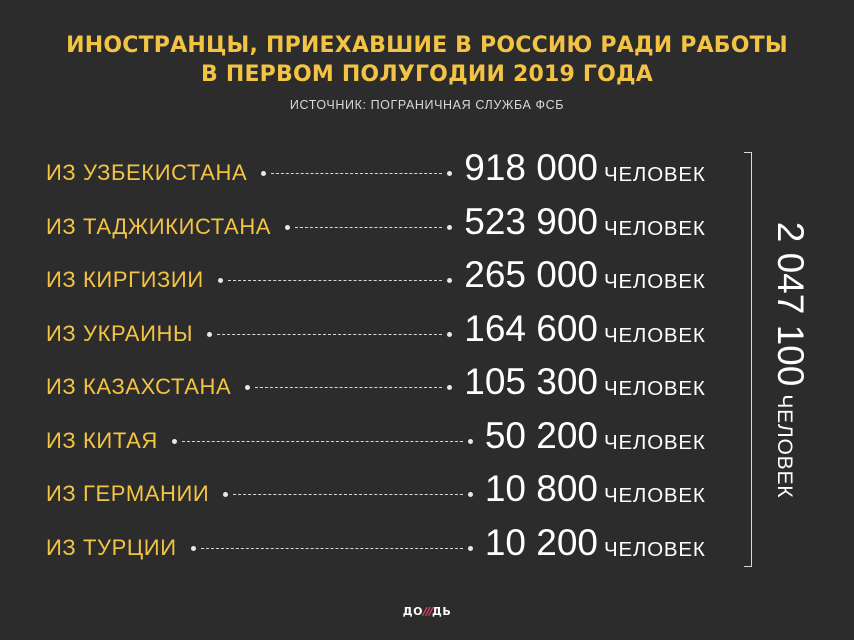 This screenshot has height=640, width=854. Describe the element at coordinates (531, 167) in the screenshot. I see `value-label: 918 000` at that location.